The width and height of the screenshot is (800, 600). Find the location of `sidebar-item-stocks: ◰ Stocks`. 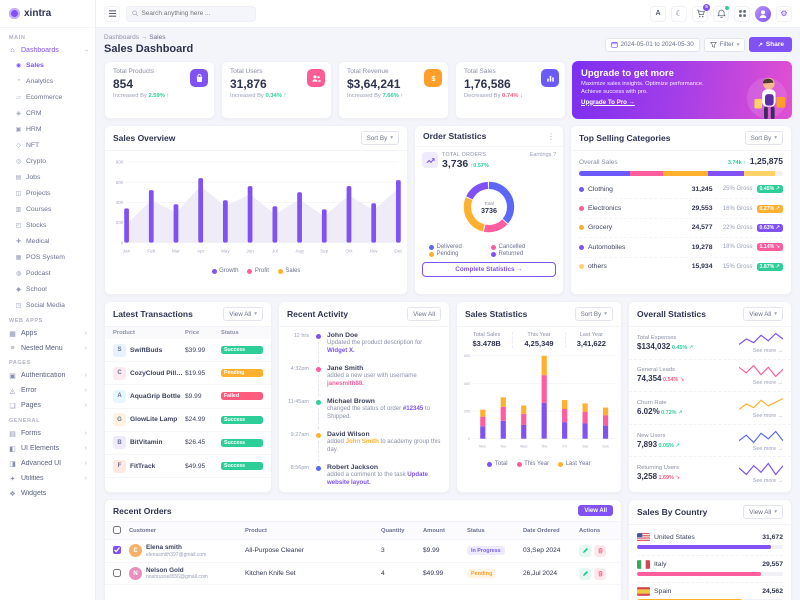

sidebar-item-stocks: ◰ Stocks is located at coordinates (31, 225).